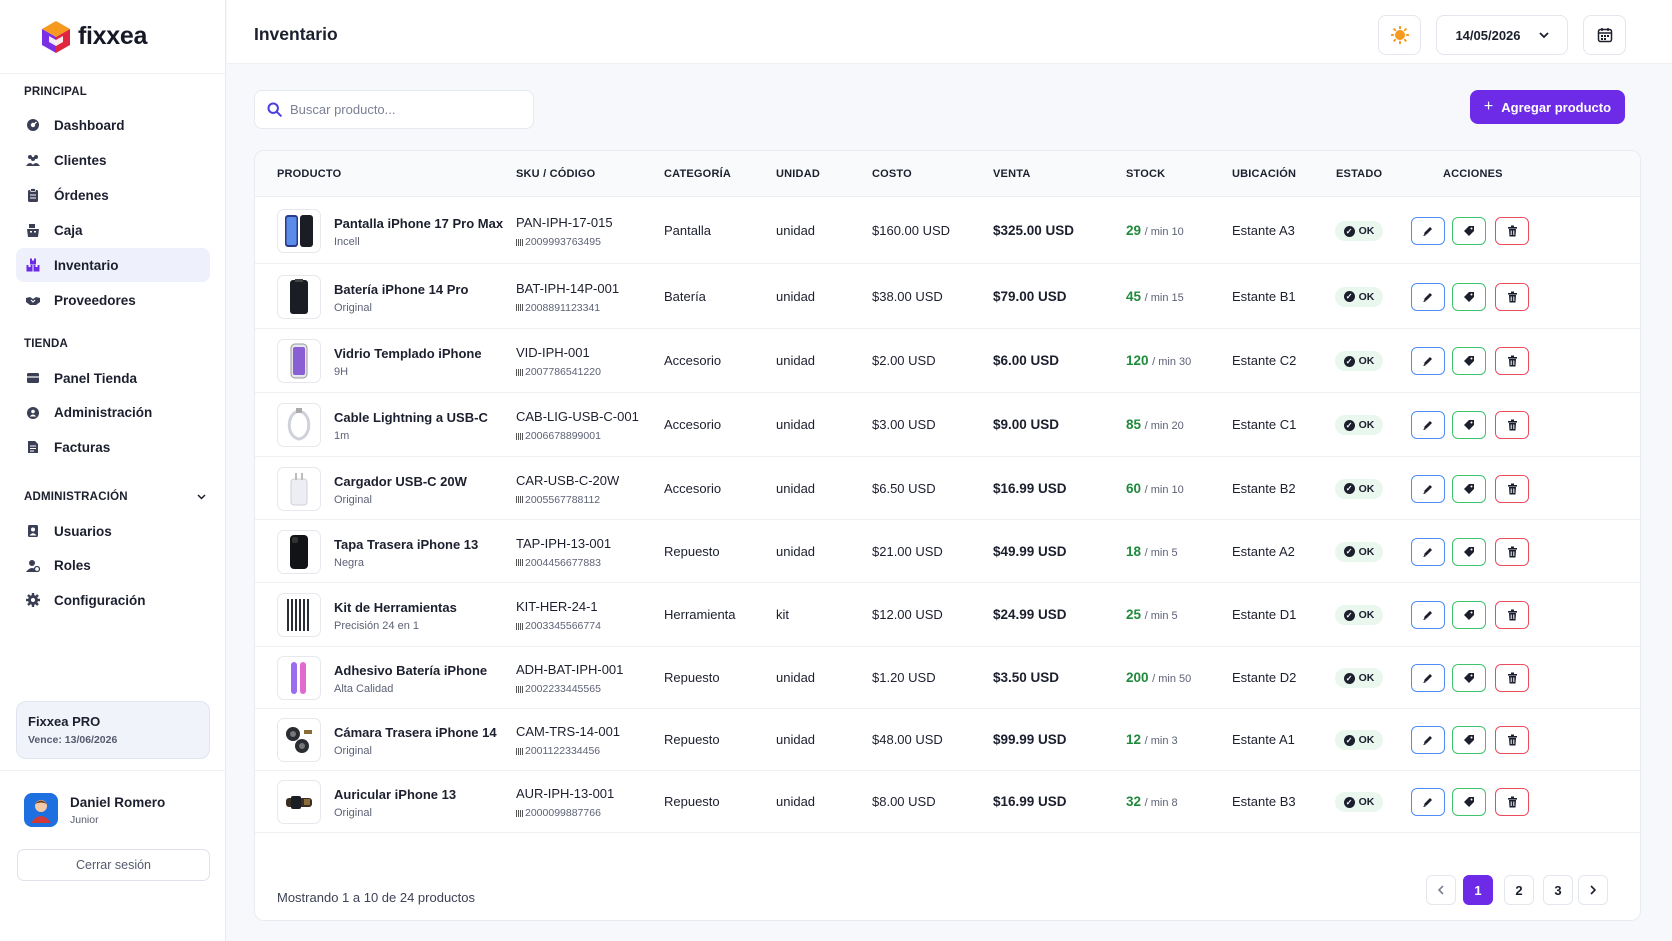  Describe the element at coordinates (1593, 890) in the screenshot. I see `next-page-button` at that location.